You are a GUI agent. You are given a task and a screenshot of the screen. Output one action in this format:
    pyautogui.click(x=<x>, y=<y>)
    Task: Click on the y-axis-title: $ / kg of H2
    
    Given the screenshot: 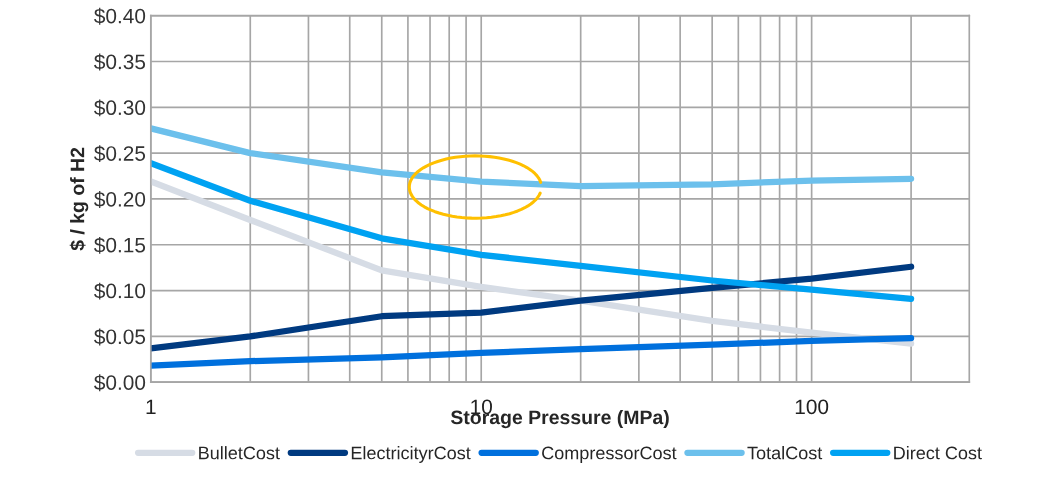 What is the action you would take?
    pyautogui.click(x=79, y=199)
    